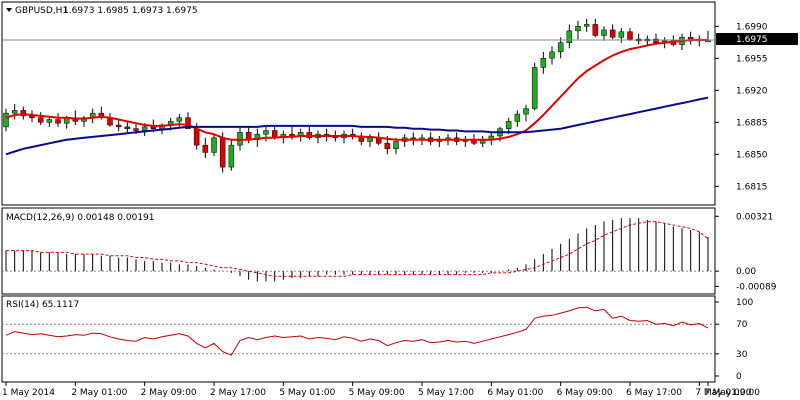 The width and height of the screenshot is (800, 400). I want to click on time-tick-label: 2 May 01:00, so click(99, 393).